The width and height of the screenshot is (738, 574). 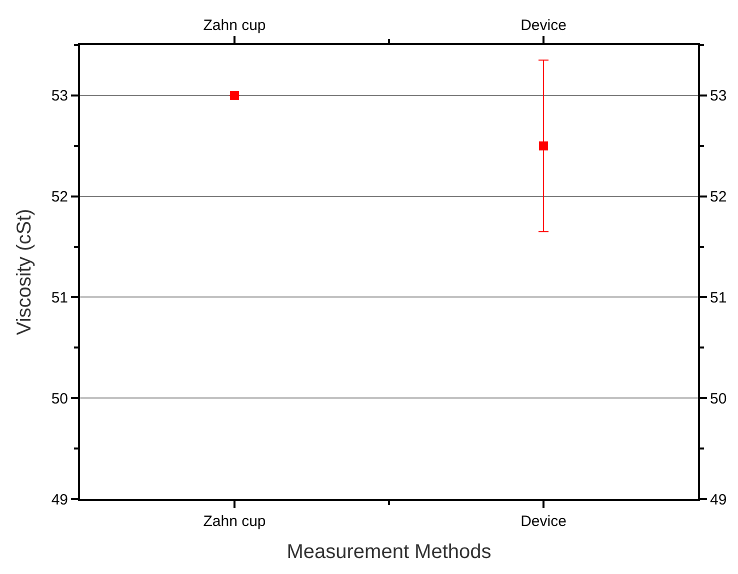 I want to click on y2-tick-label: 49, so click(x=718, y=499).